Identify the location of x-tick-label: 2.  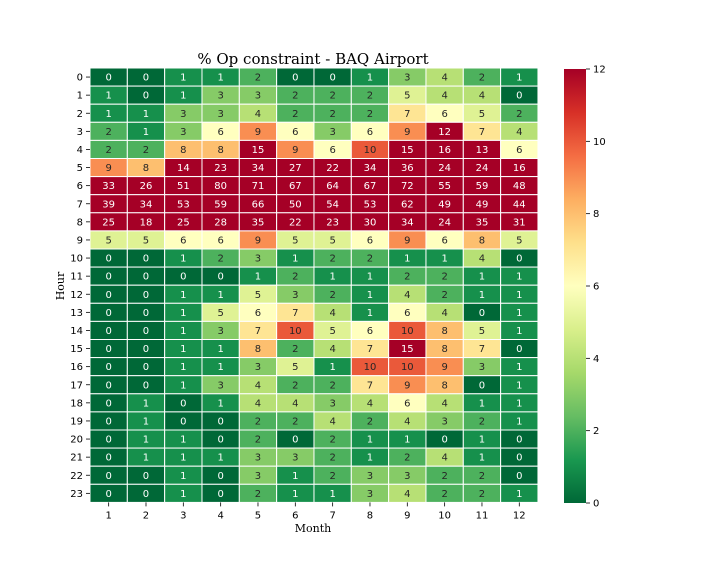
(146, 515).